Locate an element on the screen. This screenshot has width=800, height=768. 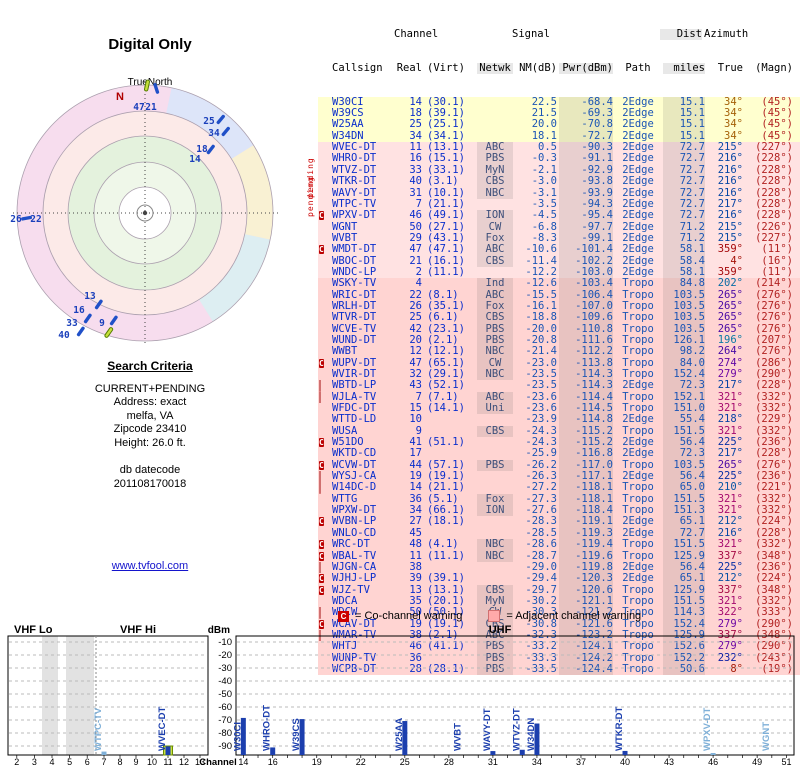
cell-miles: 126.1 is located at coordinates (684, 340).